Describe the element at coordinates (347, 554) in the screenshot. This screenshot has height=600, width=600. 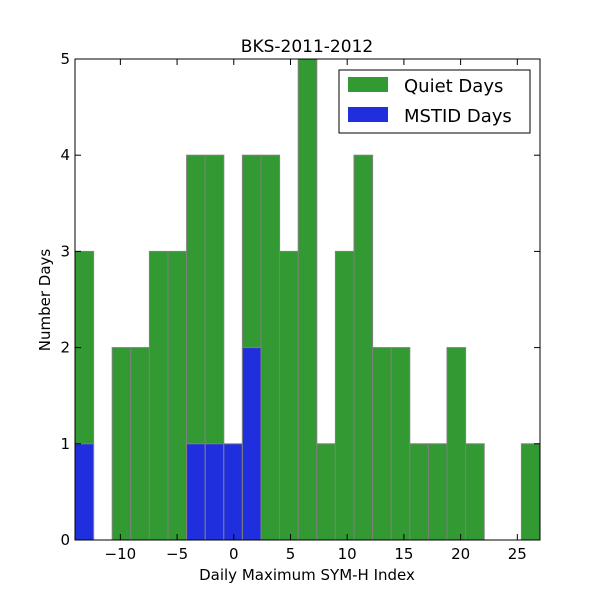
I see `x-tick-label-4: 10` at that location.